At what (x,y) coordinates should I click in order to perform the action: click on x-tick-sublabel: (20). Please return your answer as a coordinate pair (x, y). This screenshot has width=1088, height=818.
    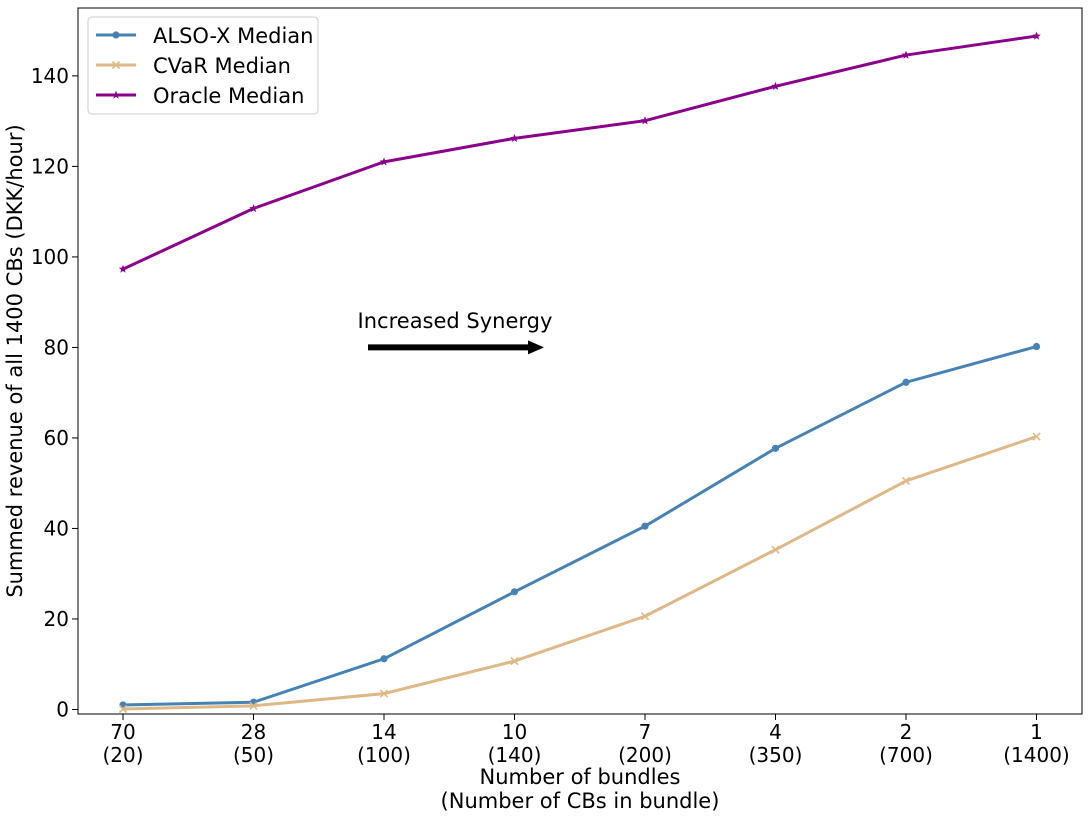
    Looking at the image, I should click on (122, 755).